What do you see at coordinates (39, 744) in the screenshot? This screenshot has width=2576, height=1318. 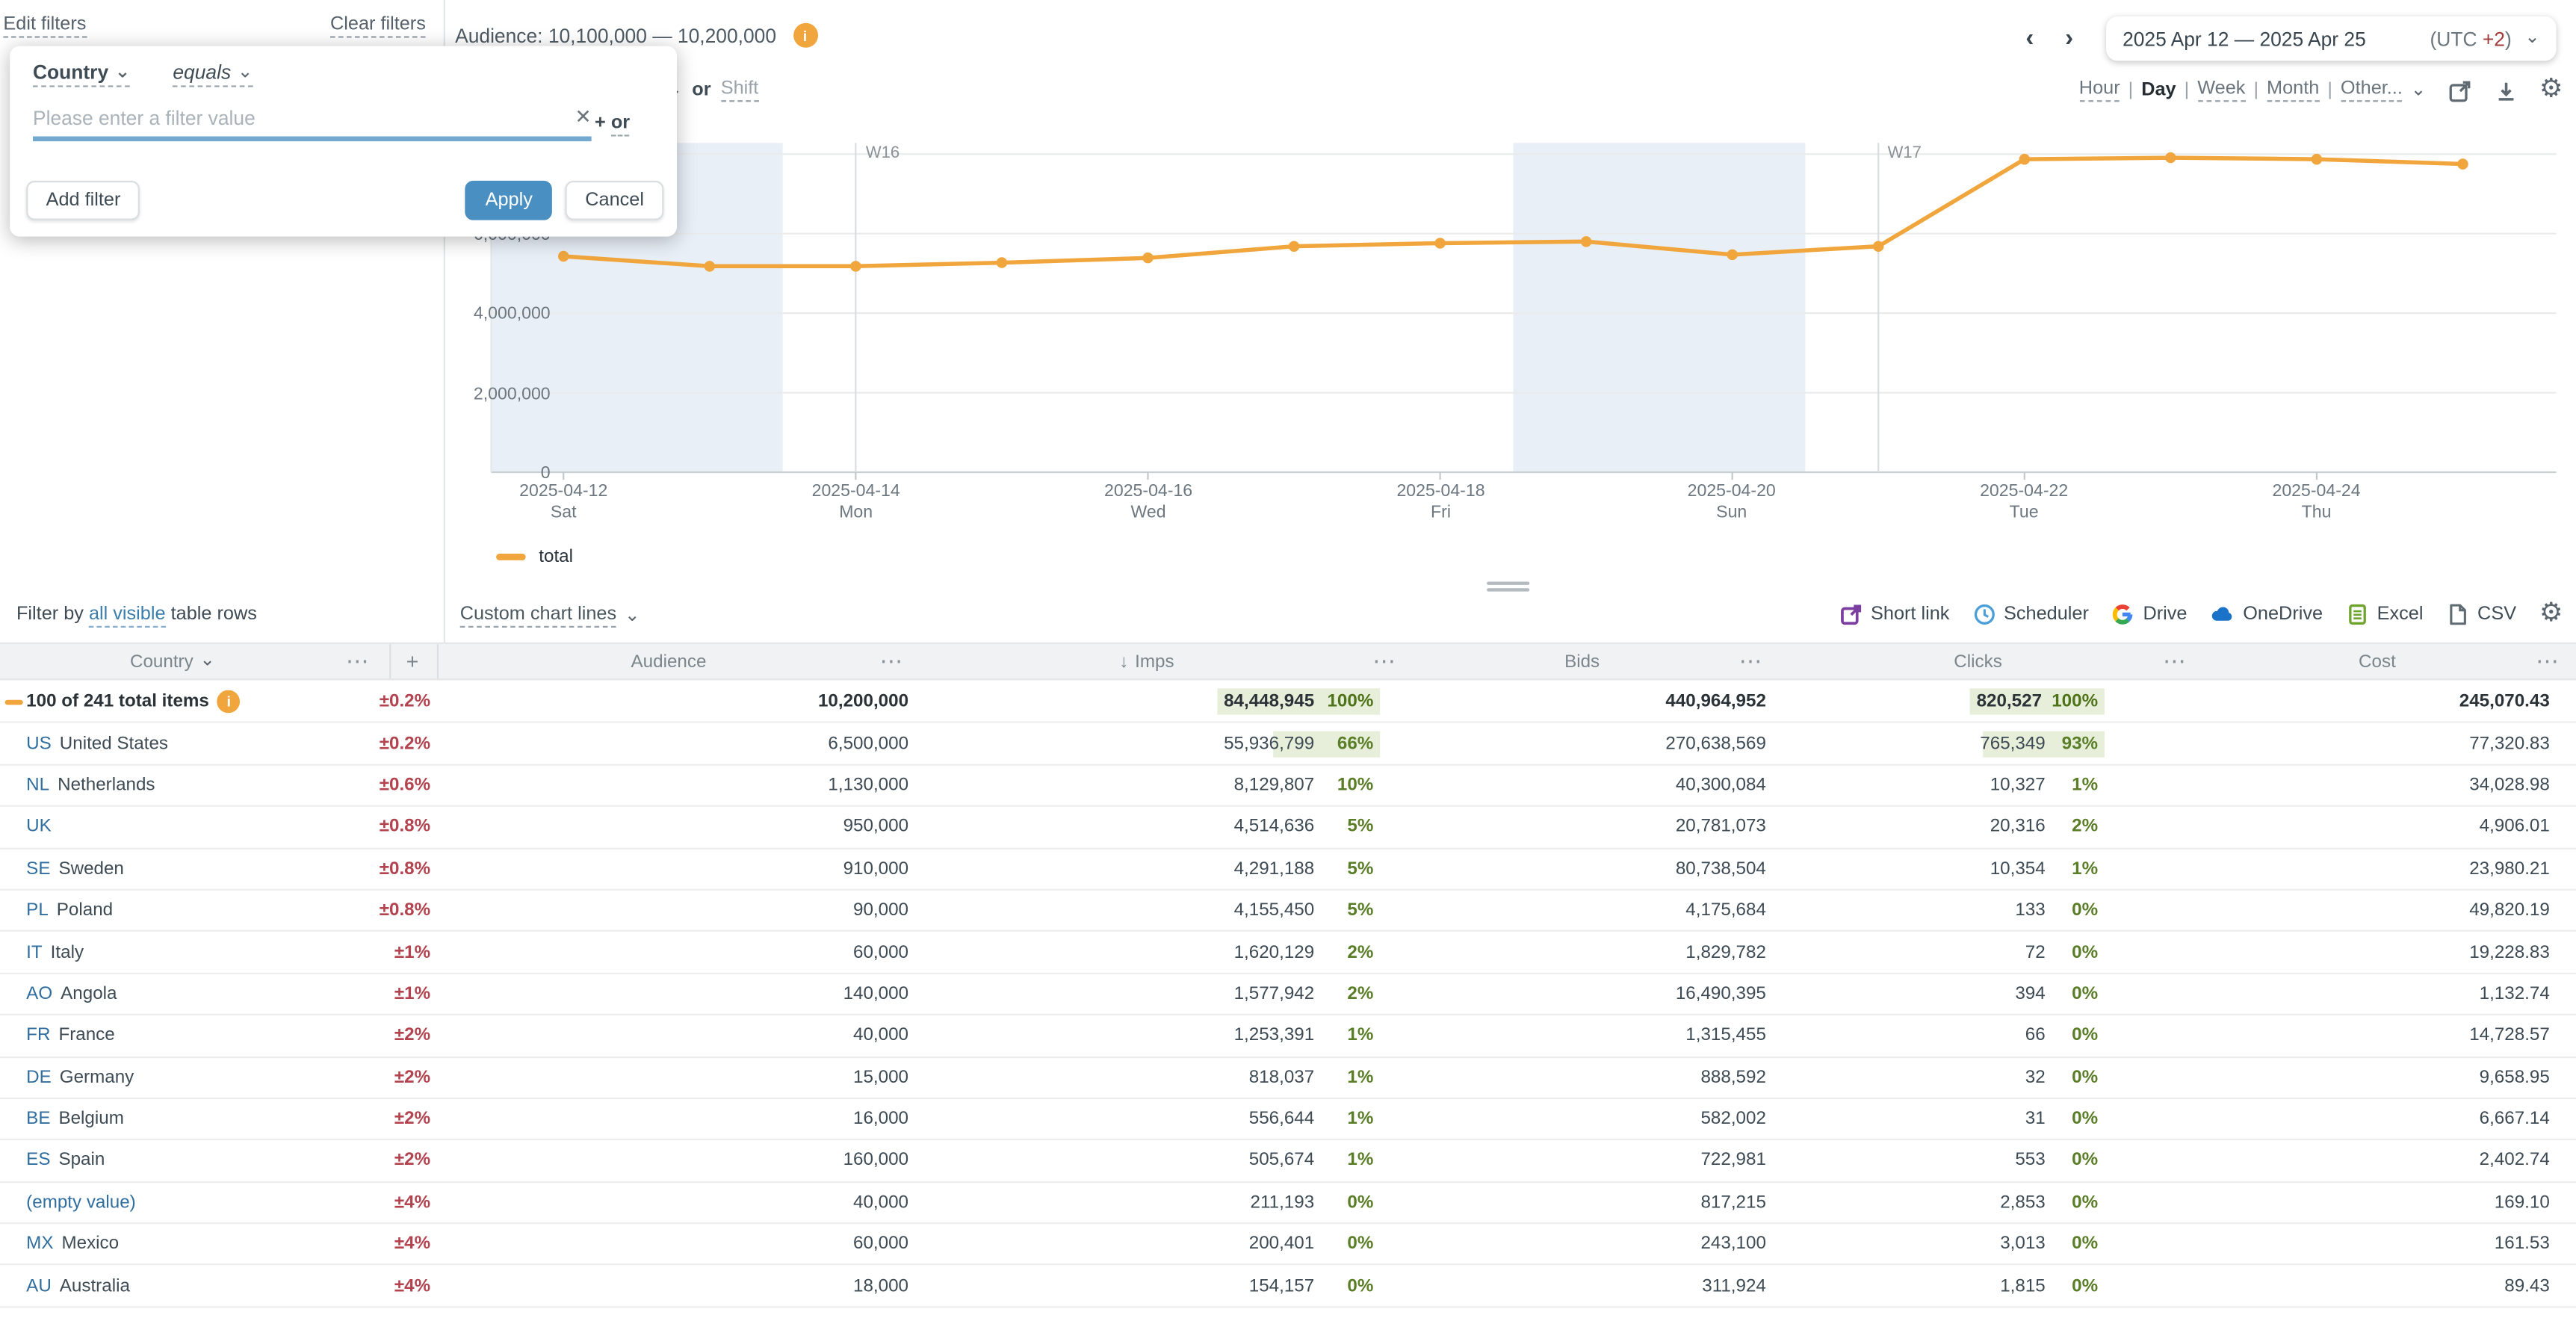 I see `country-code-link: US` at bounding box center [39, 744].